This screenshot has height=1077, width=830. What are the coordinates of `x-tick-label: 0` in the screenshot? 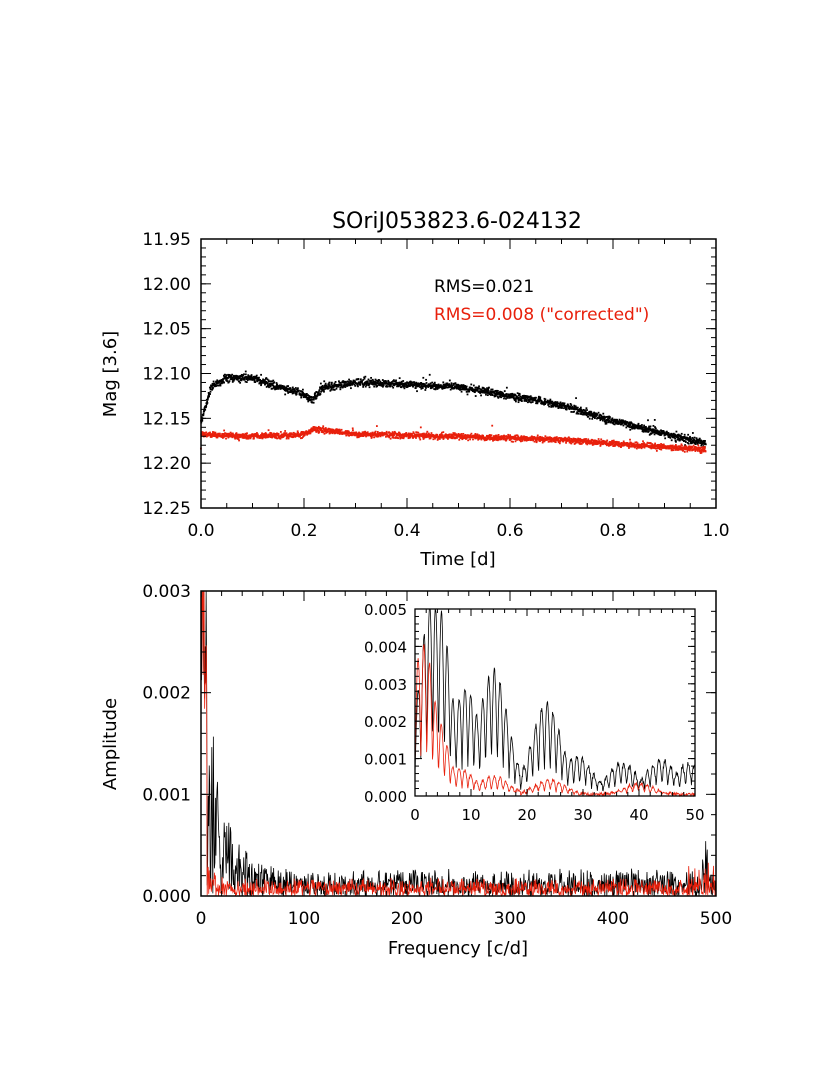 It's located at (415, 815).